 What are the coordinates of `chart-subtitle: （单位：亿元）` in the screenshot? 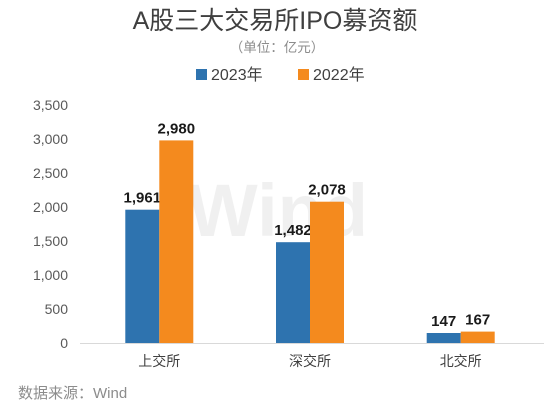 It's located at (277, 47).